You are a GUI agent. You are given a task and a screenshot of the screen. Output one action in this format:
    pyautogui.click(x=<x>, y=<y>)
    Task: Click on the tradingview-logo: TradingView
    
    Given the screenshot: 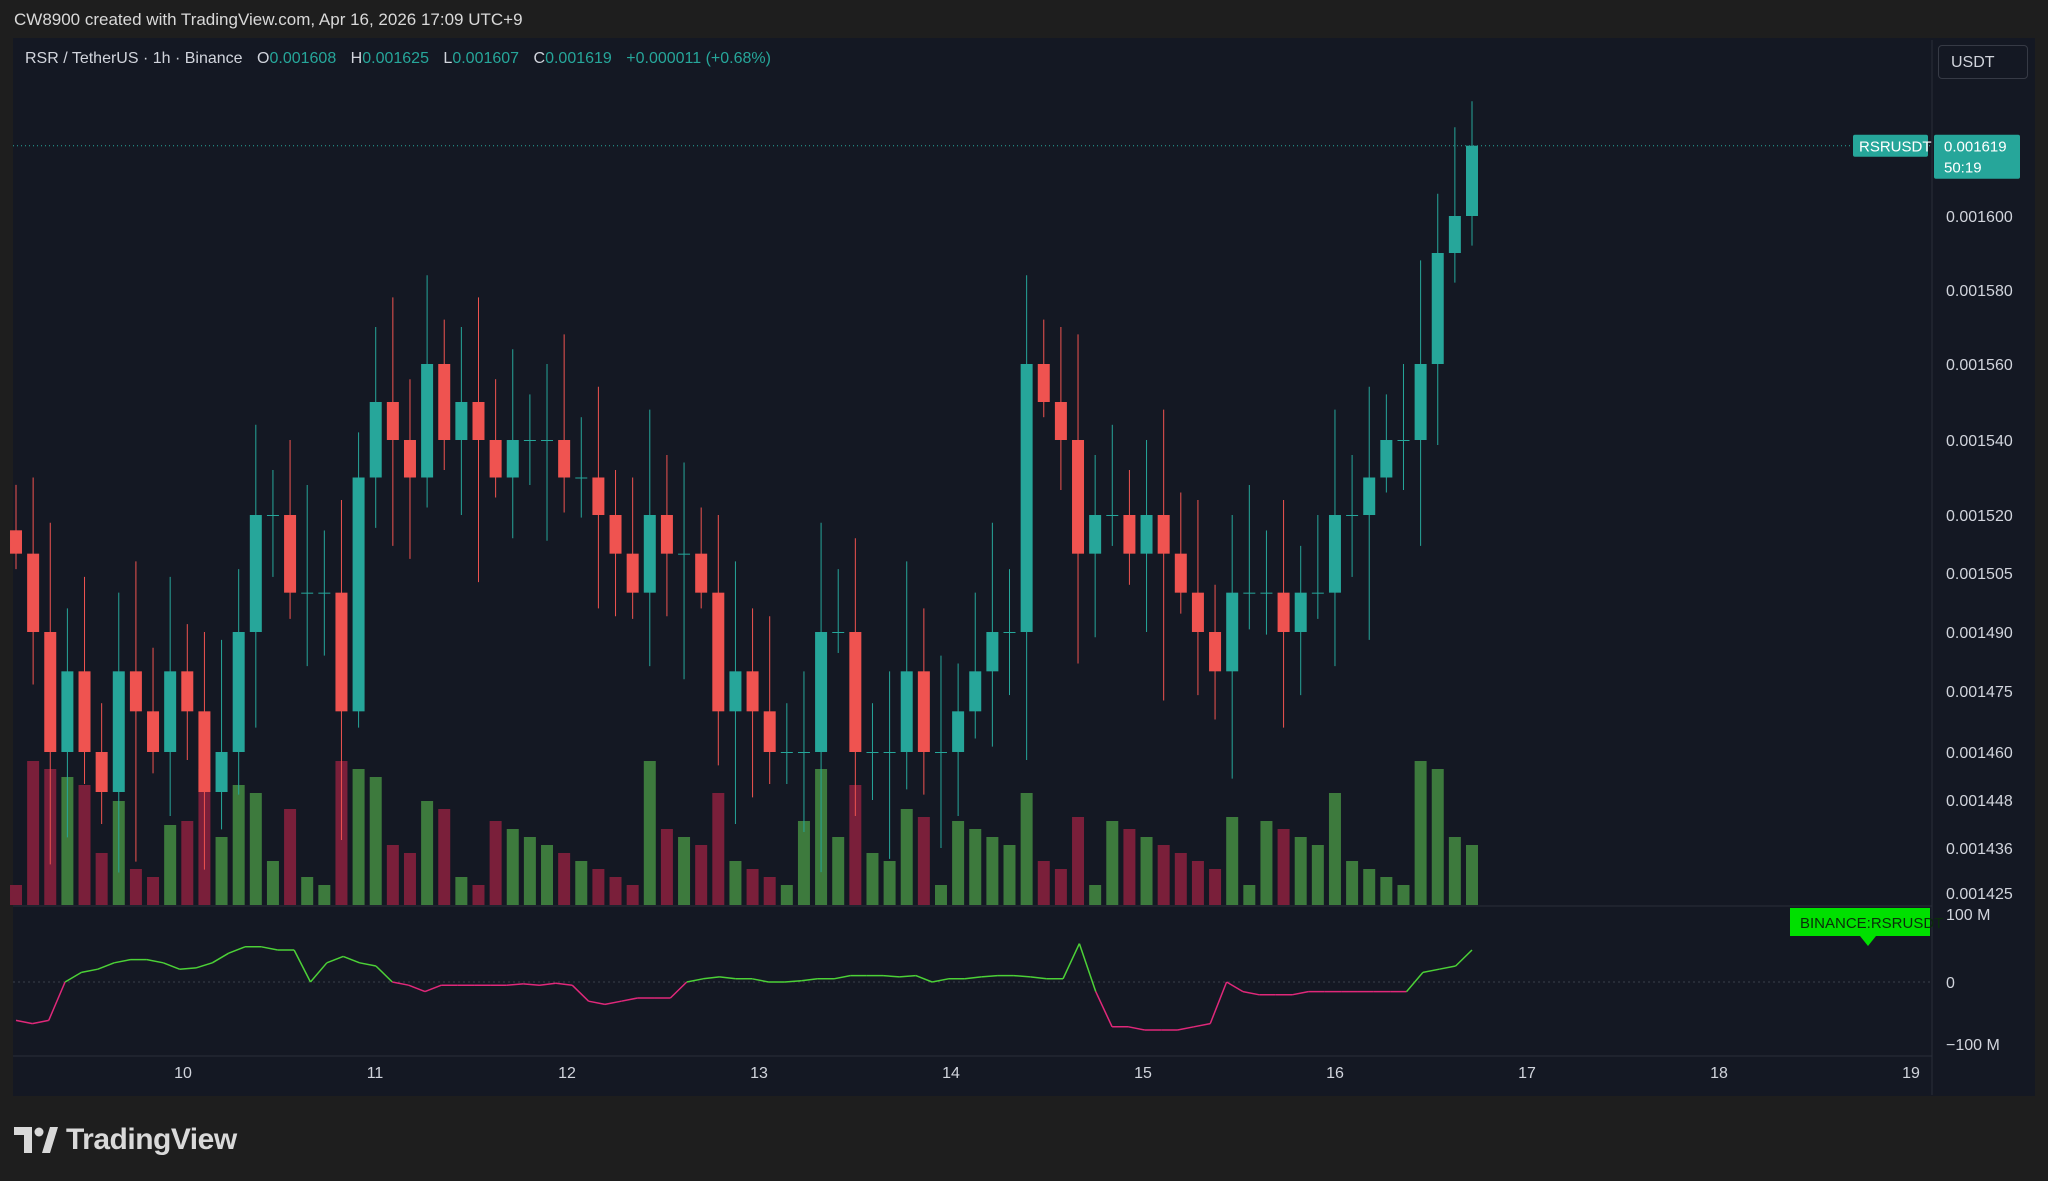 What is the action you would take?
    pyautogui.click(x=125, y=1140)
    